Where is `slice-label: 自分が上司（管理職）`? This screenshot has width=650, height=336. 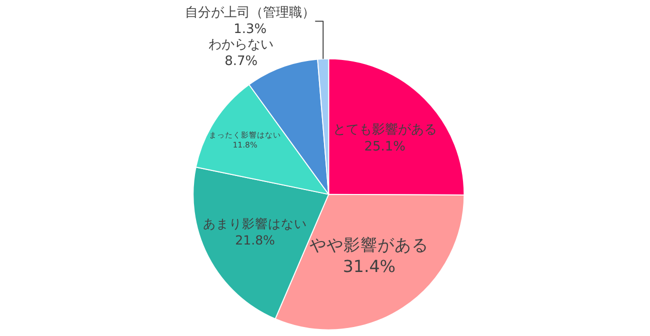
slice-label: 自分が上司（管理職） is located at coordinates (250, 12).